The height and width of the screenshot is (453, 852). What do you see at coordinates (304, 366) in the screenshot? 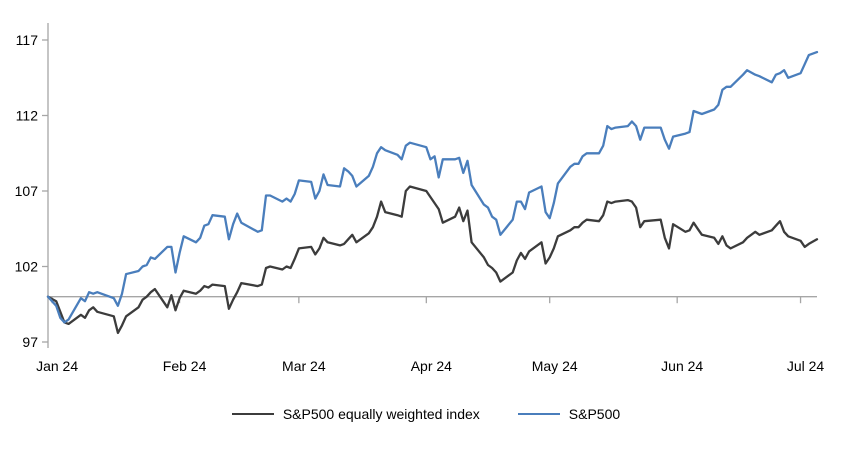
I see `x-tick-label: Mar 24` at bounding box center [304, 366].